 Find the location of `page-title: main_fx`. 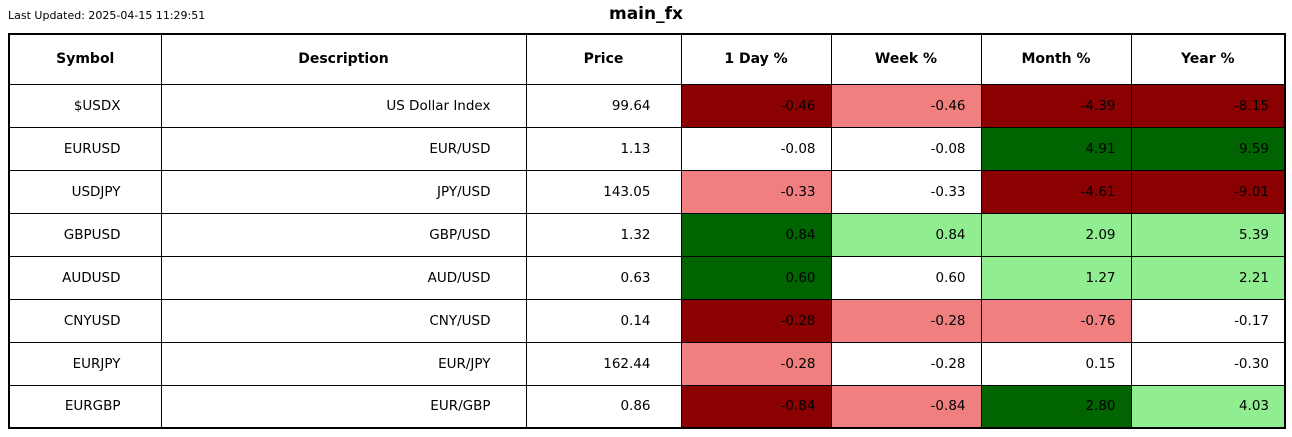

page-title: main_fx is located at coordinates (646, 14).